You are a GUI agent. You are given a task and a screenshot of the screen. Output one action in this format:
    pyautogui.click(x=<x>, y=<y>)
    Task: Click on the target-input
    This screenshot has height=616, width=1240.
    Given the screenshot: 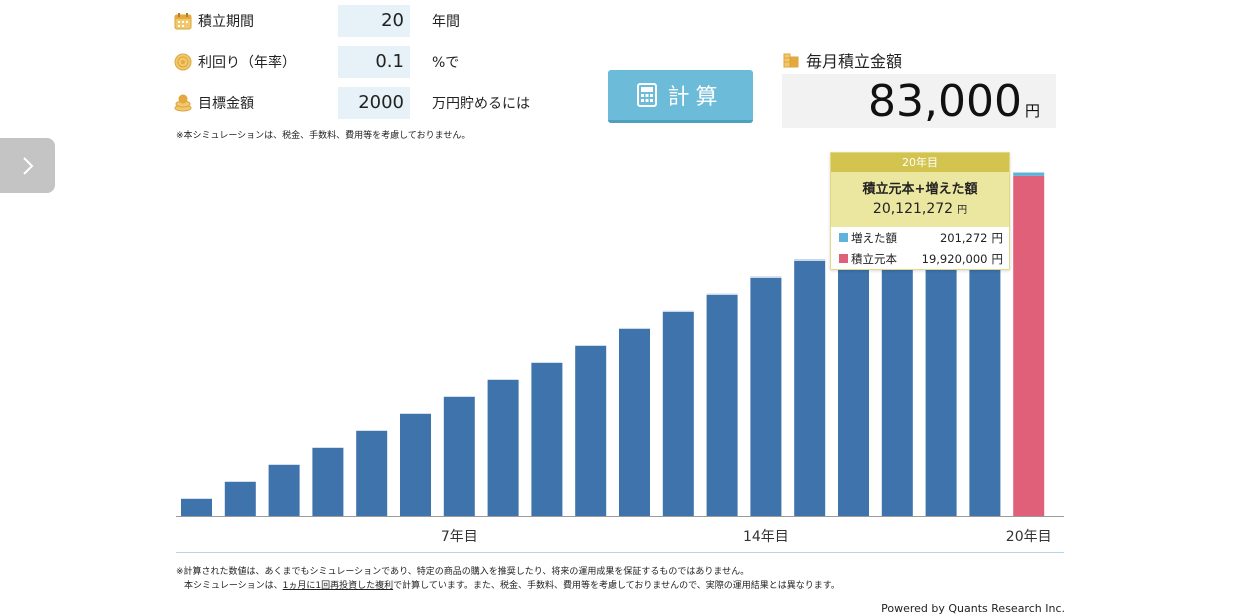 What is the action you would take?
    pyautogui.click(x=374, y=103)
    